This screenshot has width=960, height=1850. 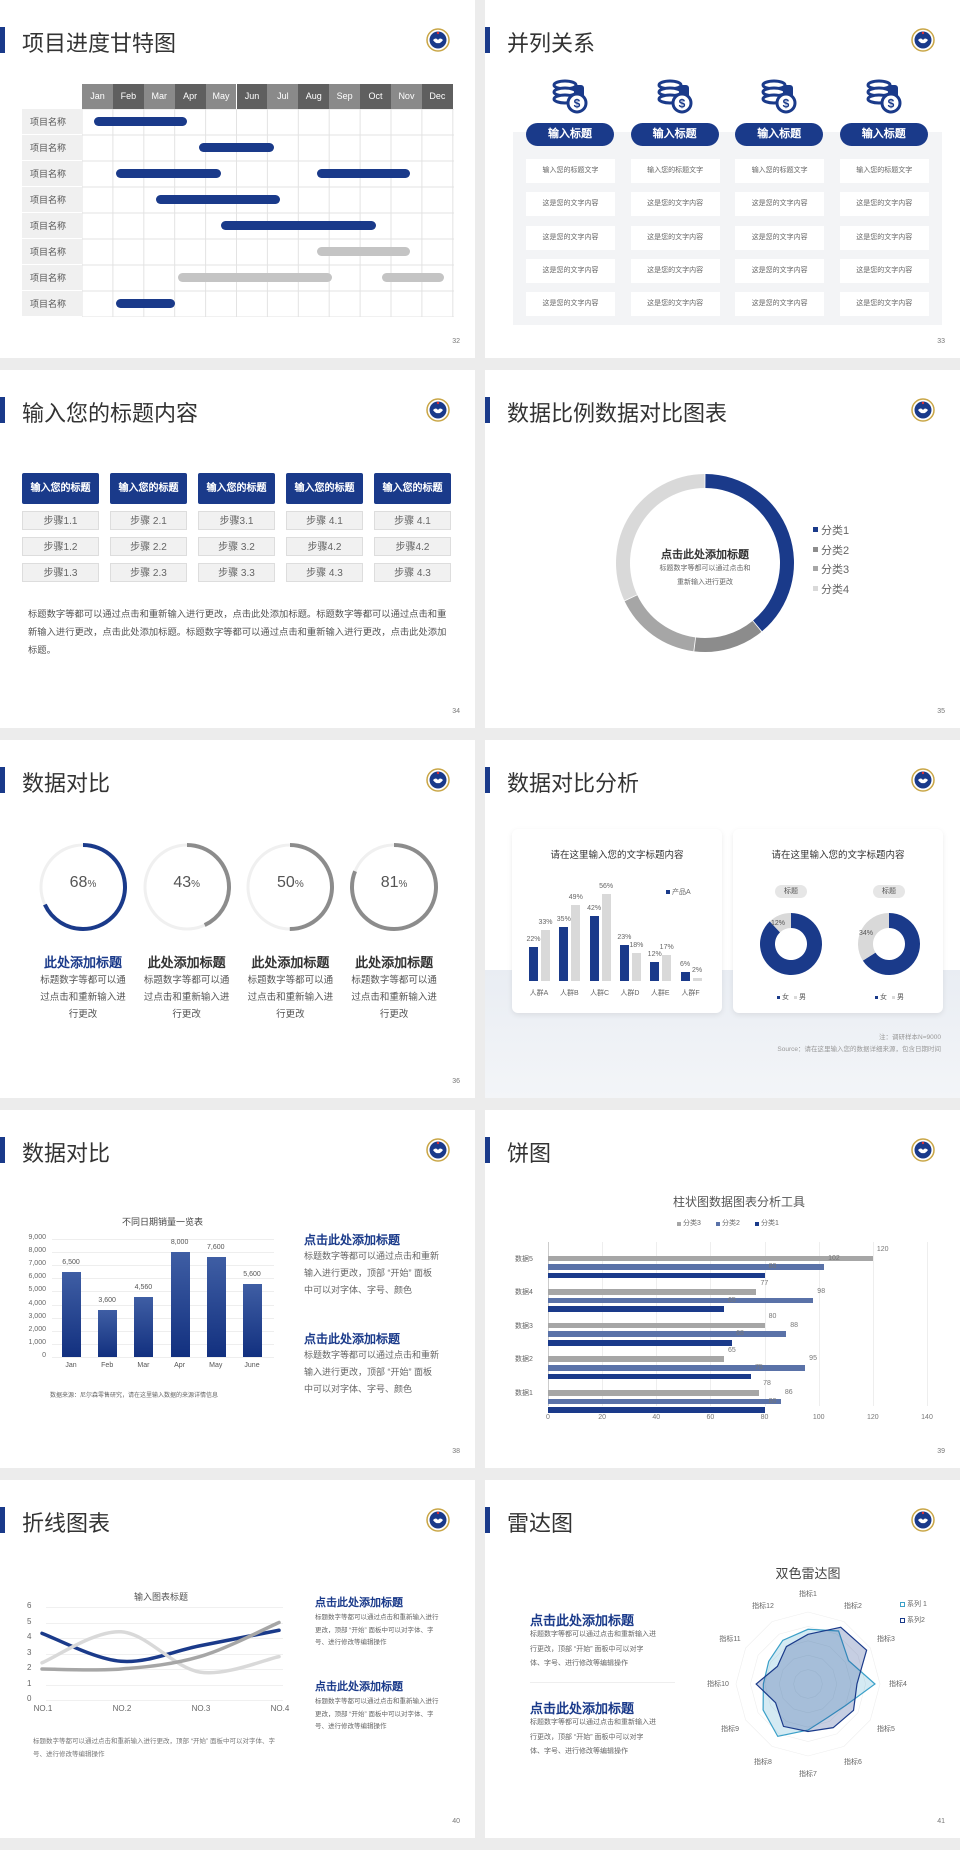 What do you see at coordinates (690, 993) in the screenshot?
I see `category-label: 人群F` at bounding box center [690, 993].